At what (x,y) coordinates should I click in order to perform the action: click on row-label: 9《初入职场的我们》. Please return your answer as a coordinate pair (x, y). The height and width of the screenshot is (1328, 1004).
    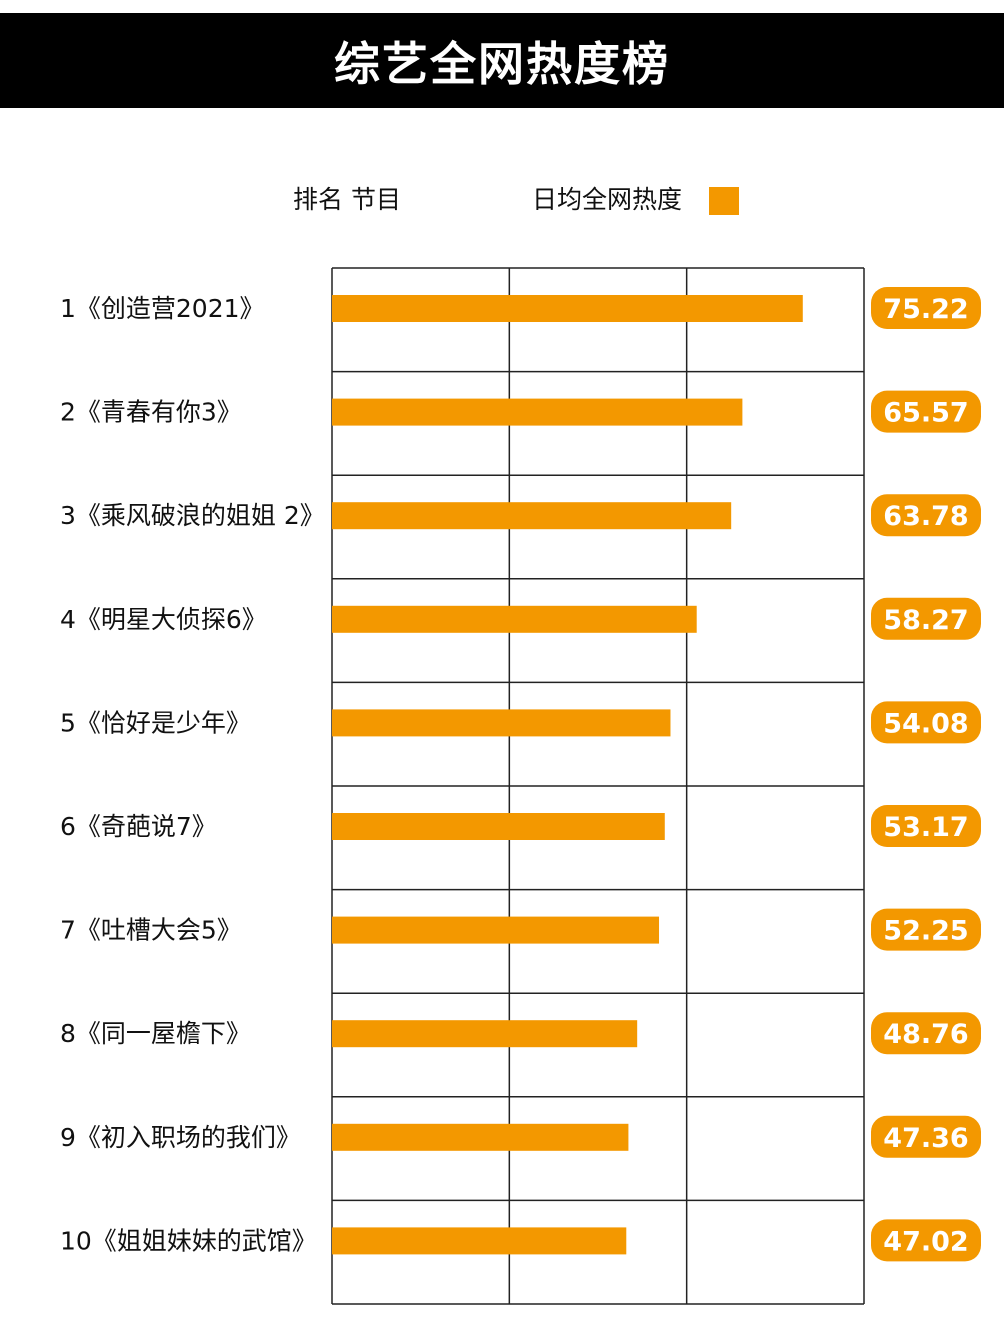
    Looking at the image, I should click on (180, 1137).